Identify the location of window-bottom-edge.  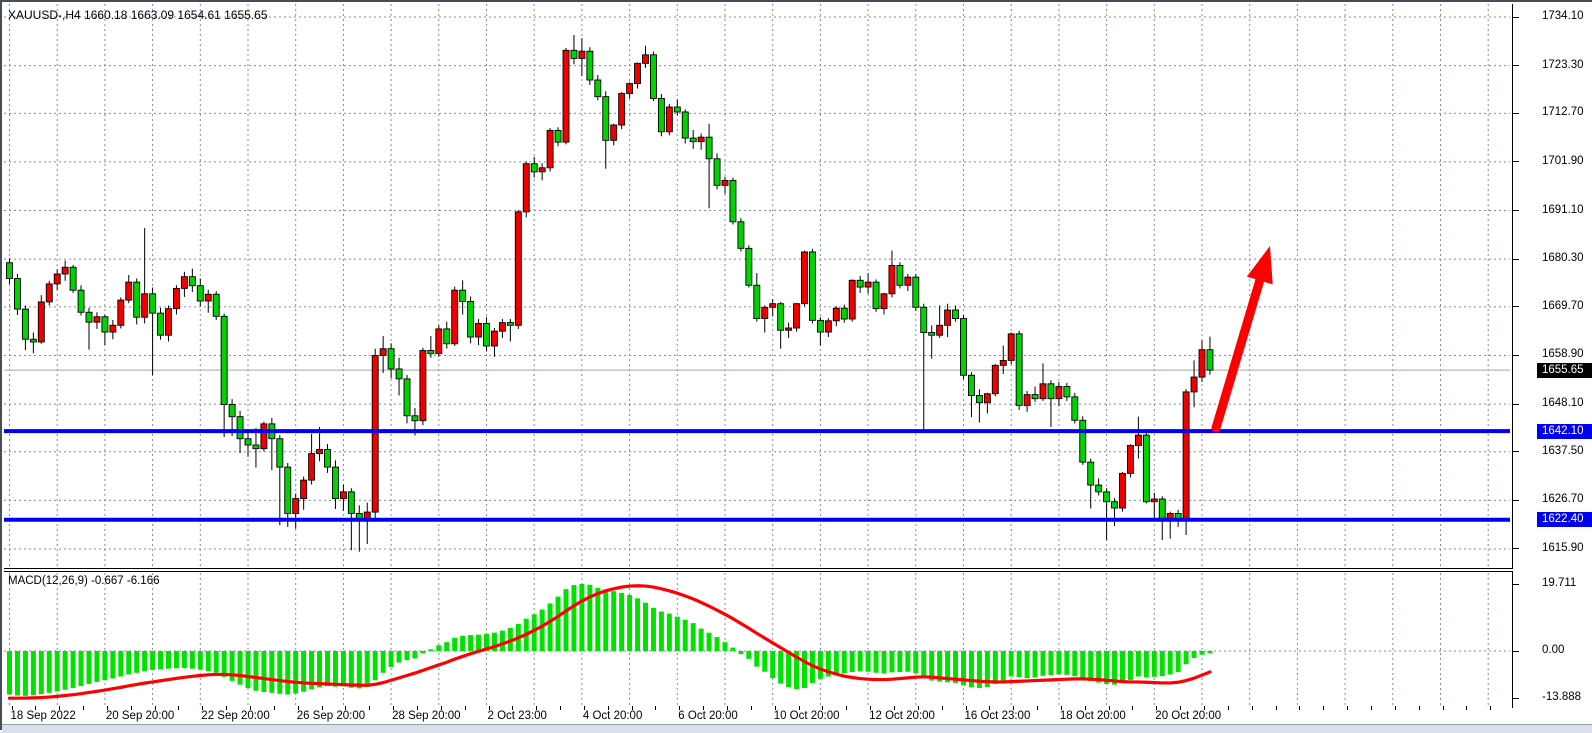
(797, 728).